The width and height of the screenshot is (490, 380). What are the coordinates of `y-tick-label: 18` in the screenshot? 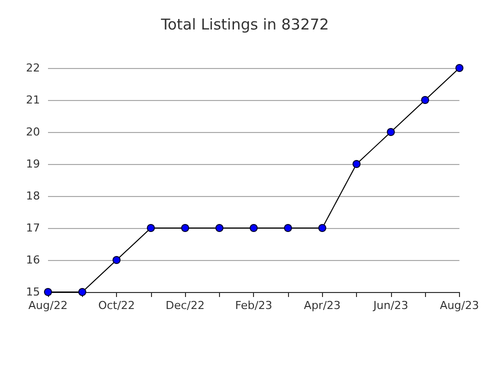 It's located at (33, 196).